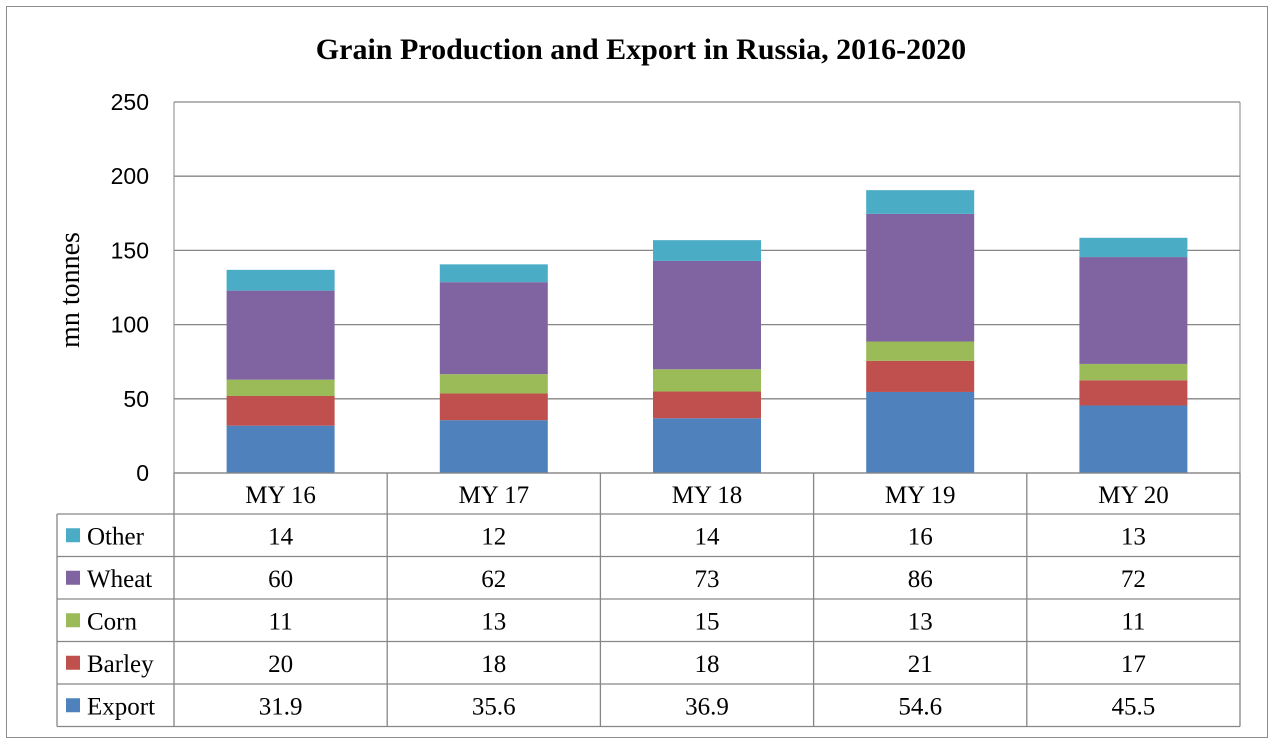 The image size is (1274, 744). Describe the element at coordinates (280, 664) in the screenshot. I see `table-cell-barley: 20` at that location.